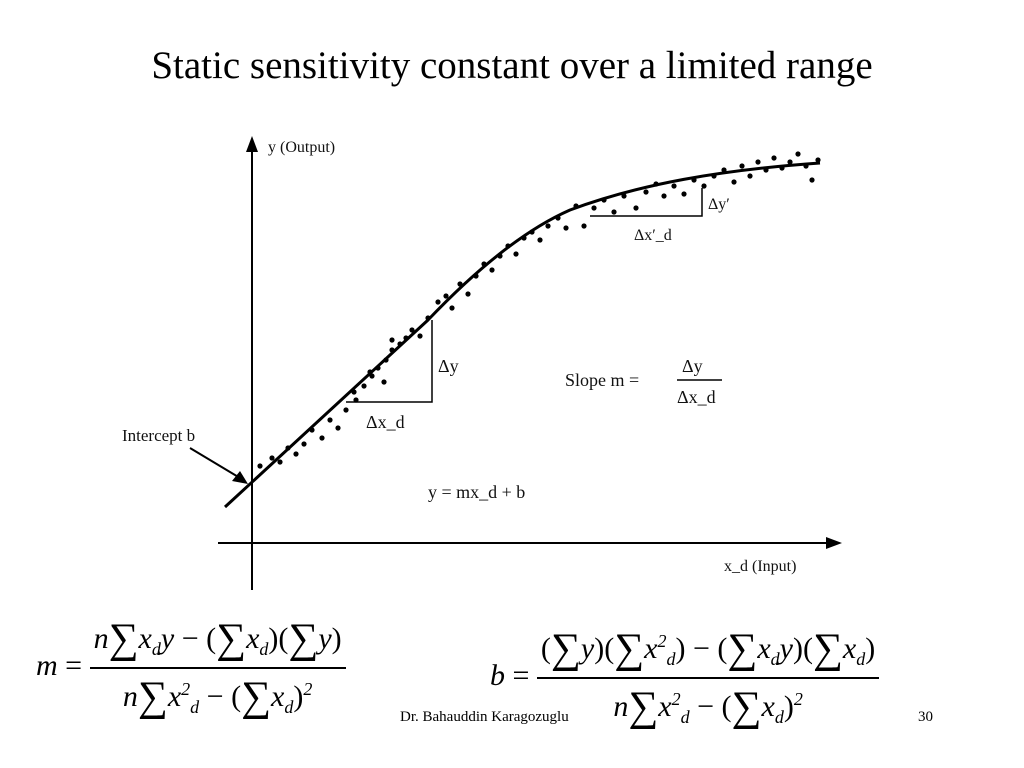 The height and width of the screenshot is (768, 1024). Describe the element at coordinates (448, 366) in the screenshot. I see `delta-y-label: Δy` at that location.